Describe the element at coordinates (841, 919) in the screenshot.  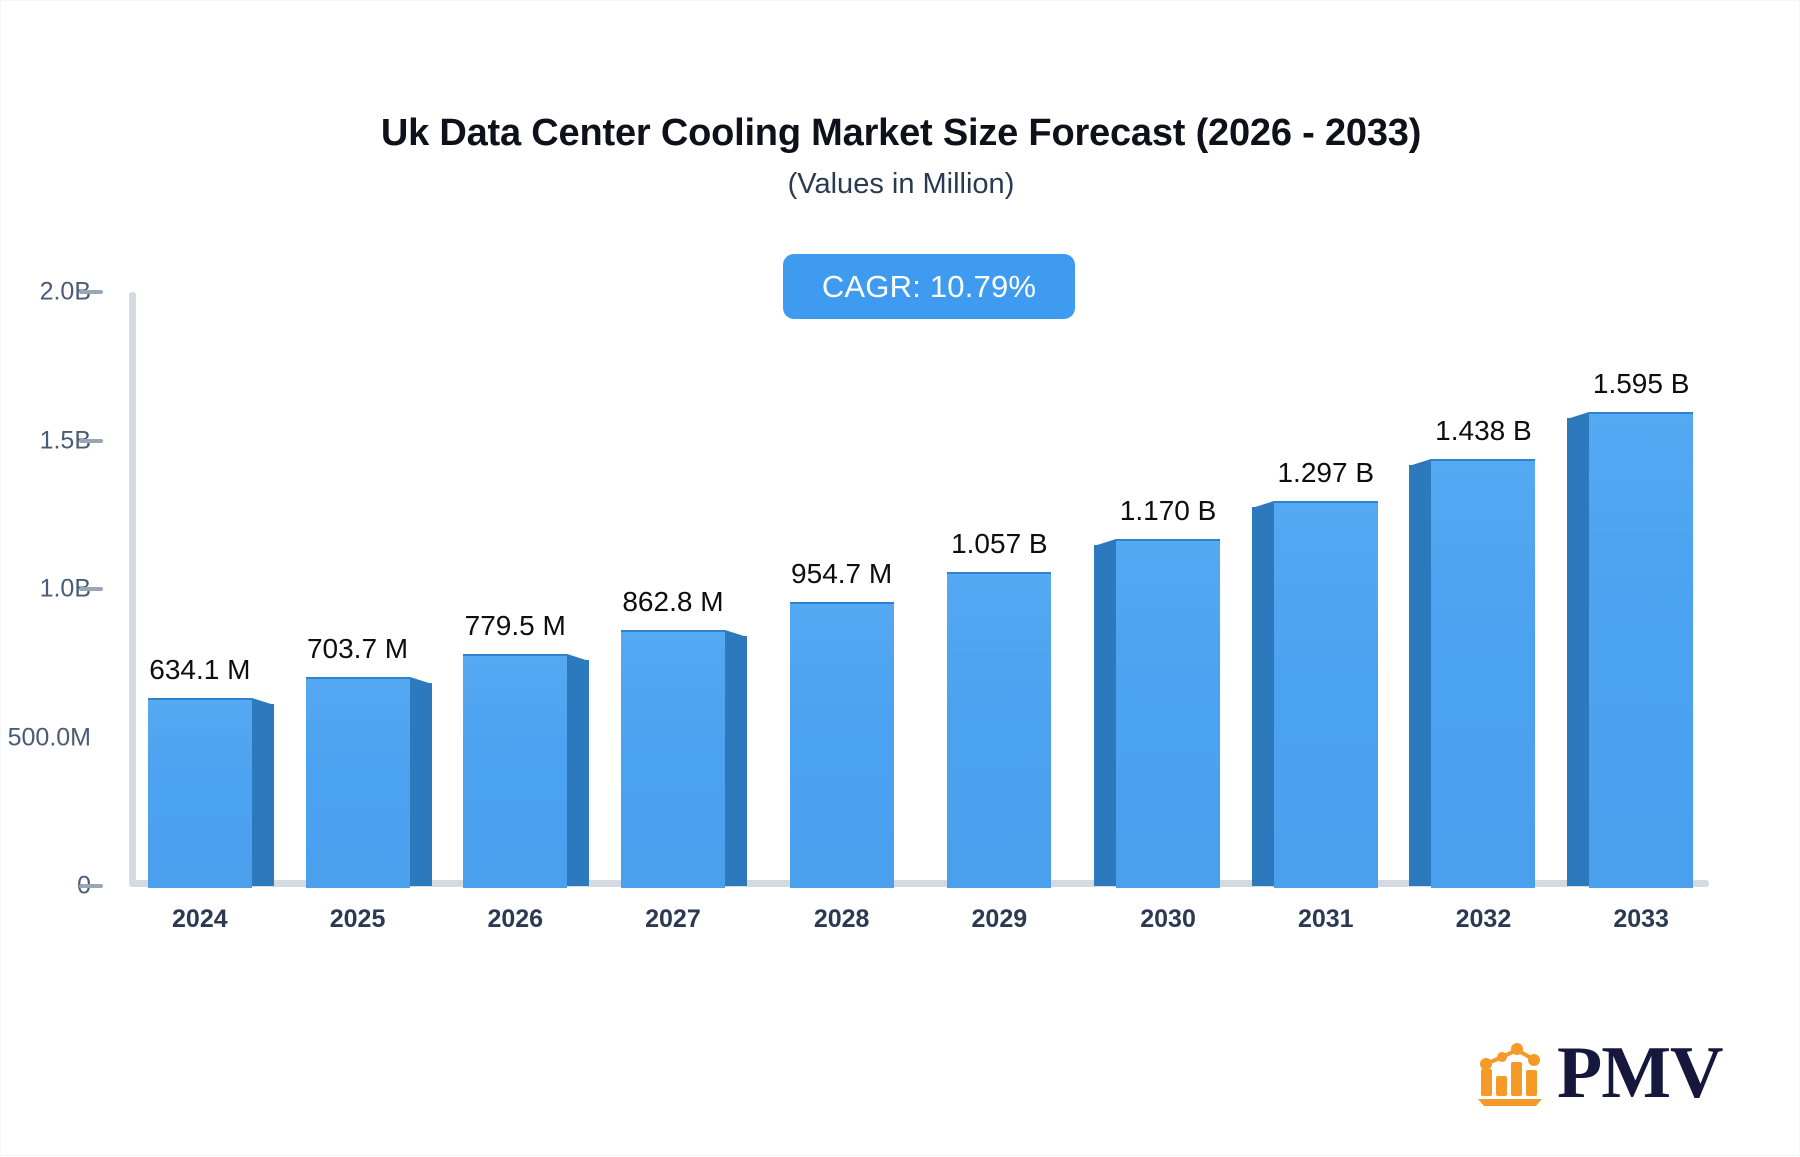
I see `x-axis-tick-label: 2028` at that location.